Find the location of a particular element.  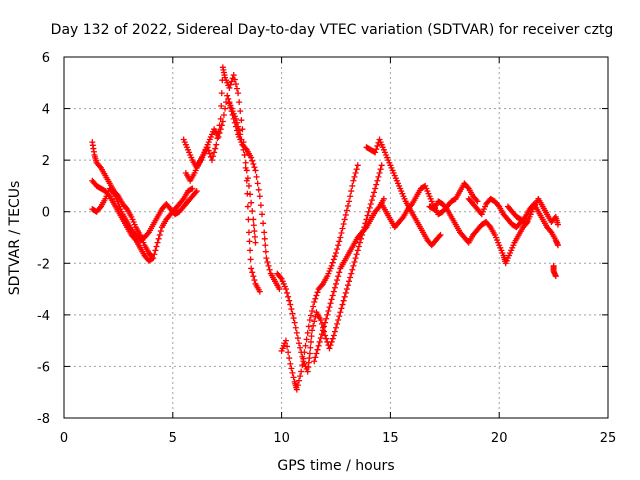

y-tick-label: -6 is located at coordinates (43, 367).